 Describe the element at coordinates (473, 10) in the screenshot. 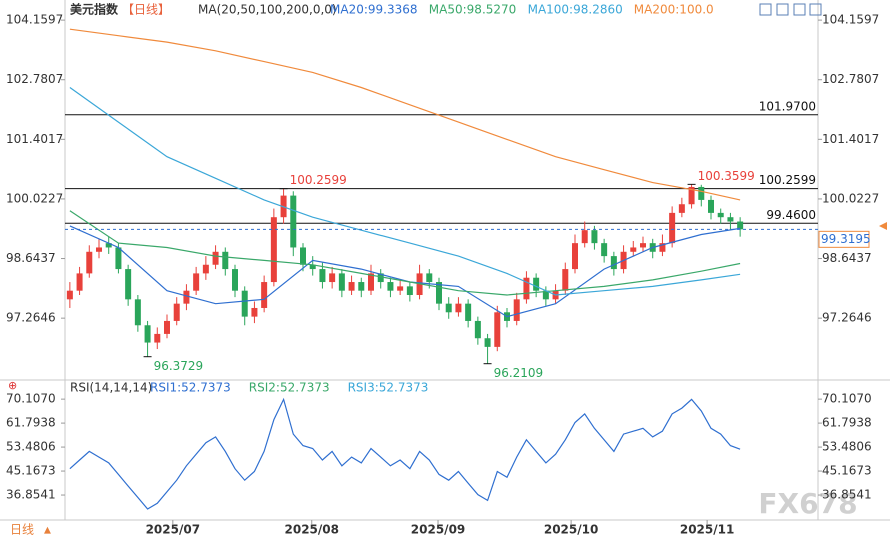

I see `legend-entry: MA50:98.5270` at that location.